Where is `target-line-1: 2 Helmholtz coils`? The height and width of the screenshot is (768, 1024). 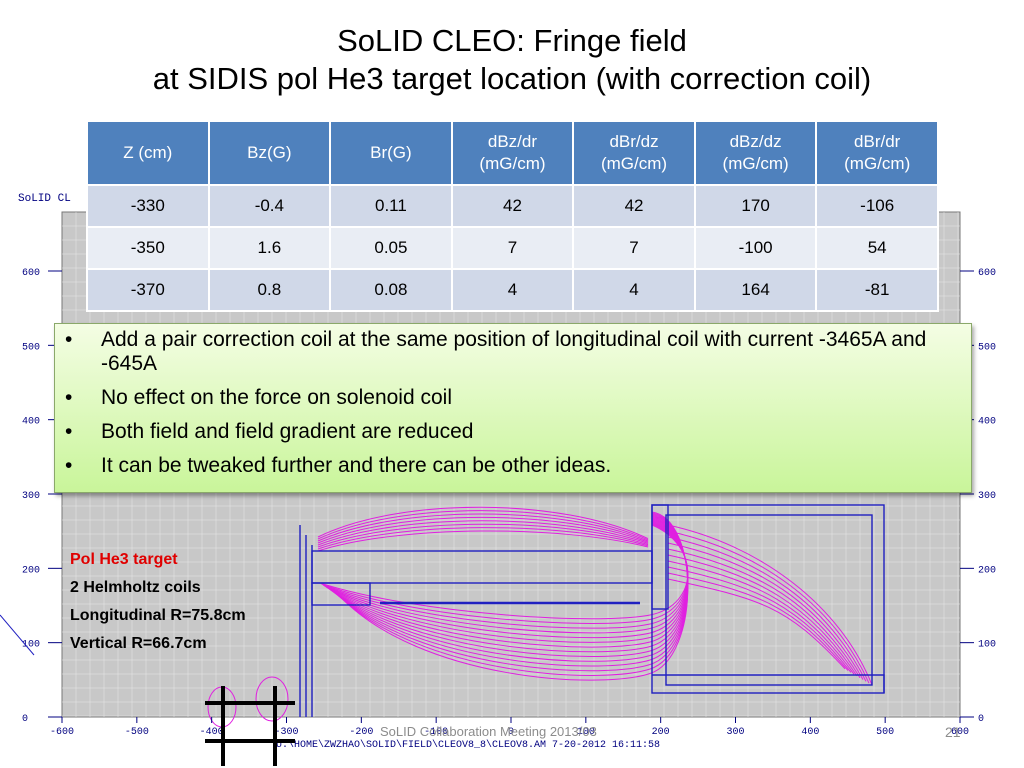
target-line-1: 2 Helmholtz coils is located at coordinates (135, 587).